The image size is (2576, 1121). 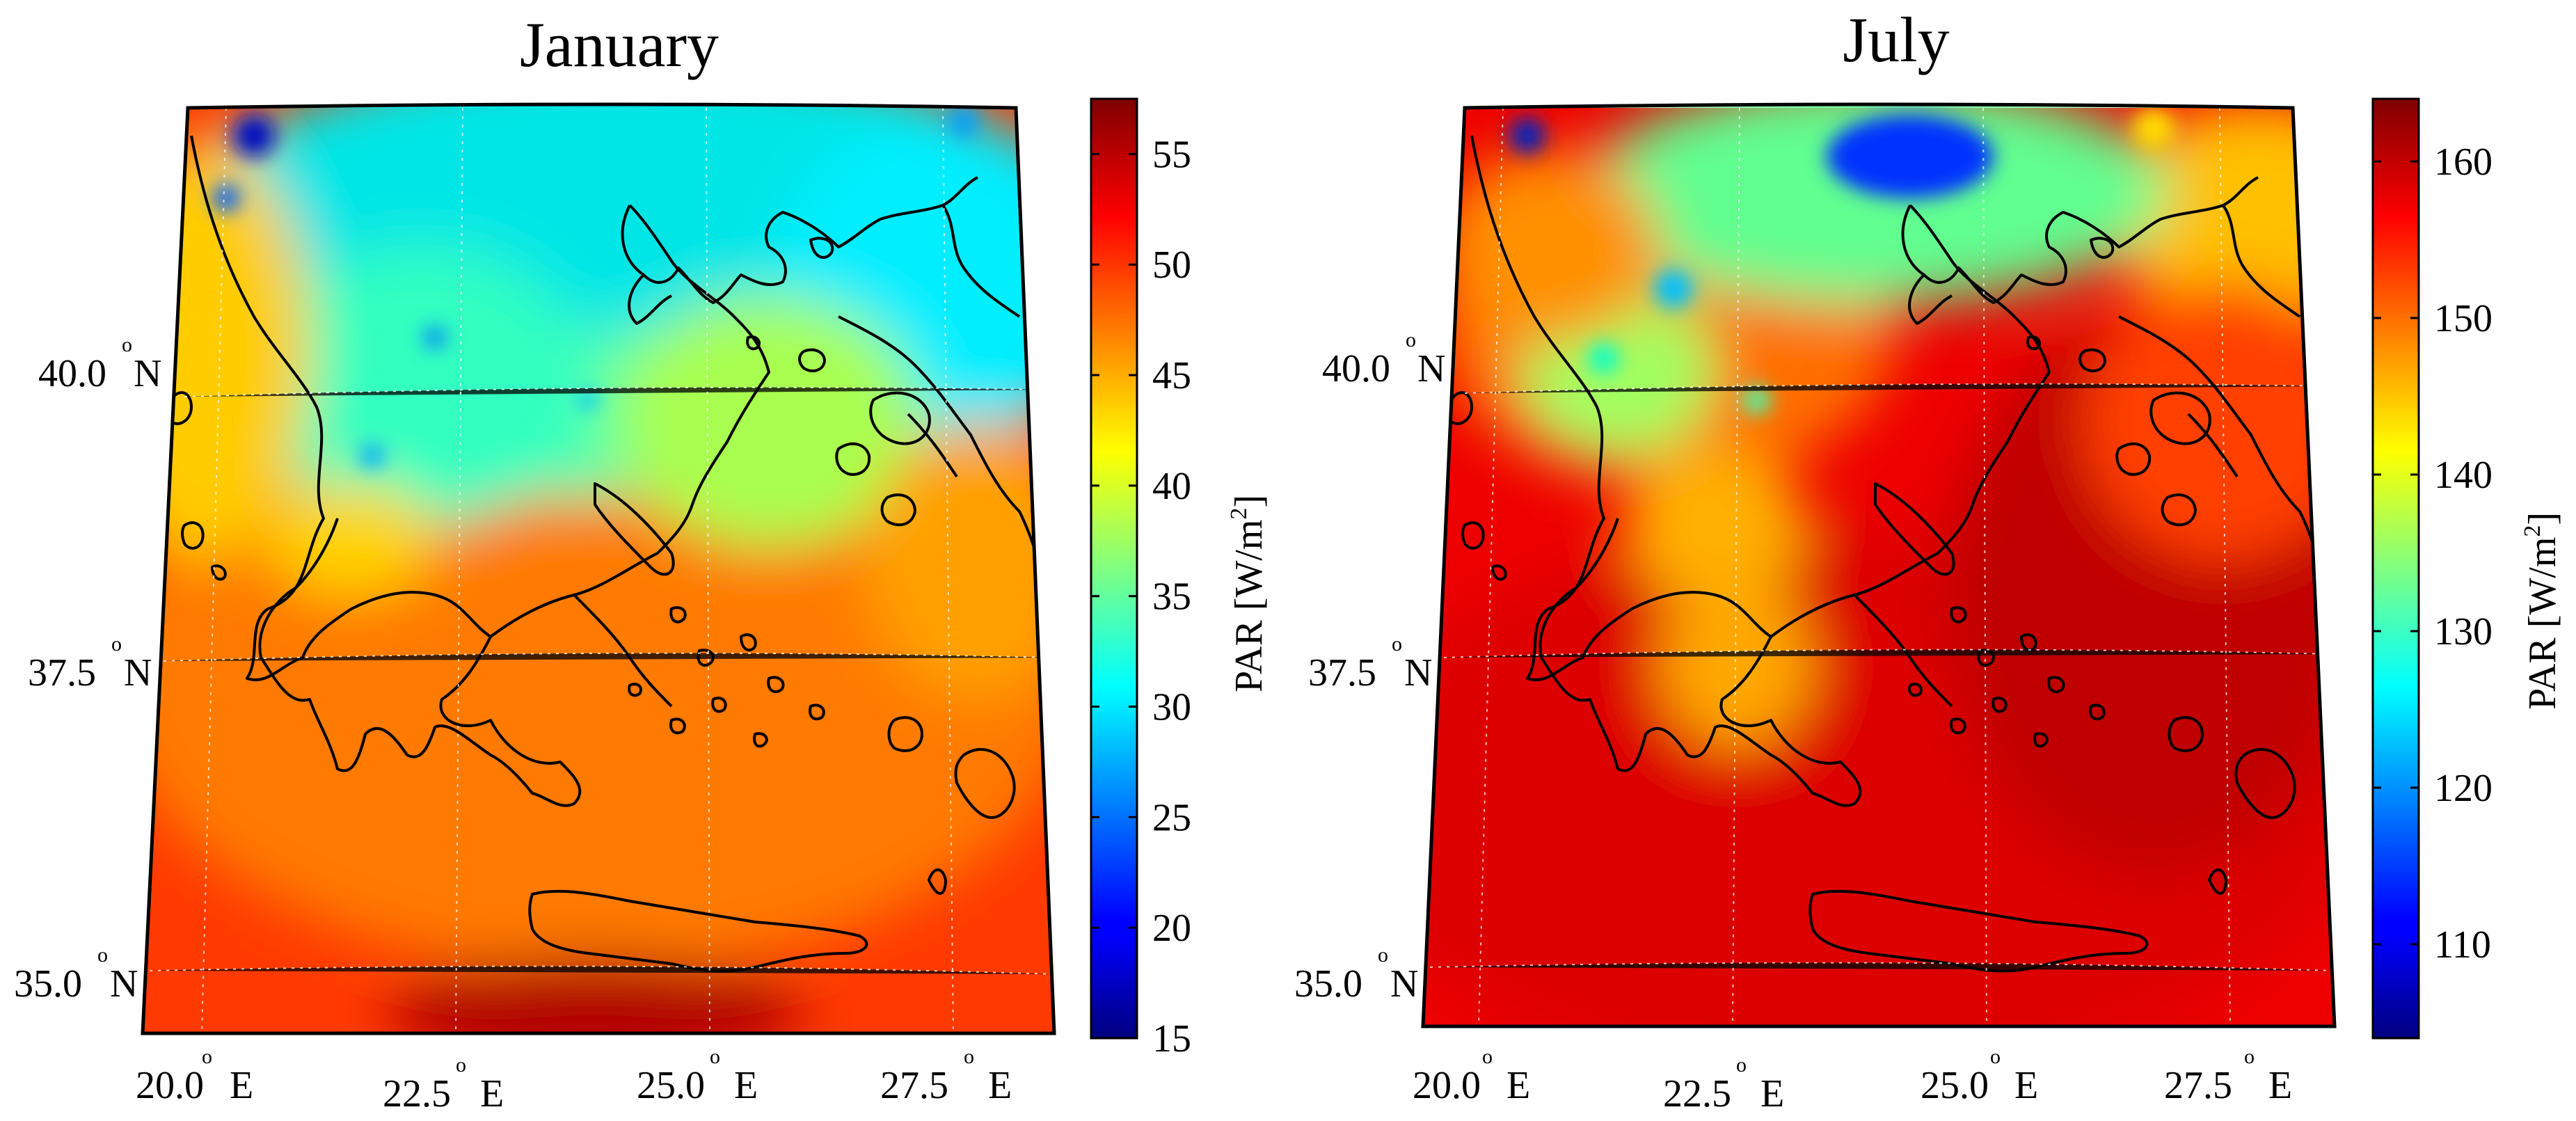 What do you see at coordinates (2463, 318) in the screenshot?
I see `colorbar-tick-label: 150` at bounding box center [2463, 318].